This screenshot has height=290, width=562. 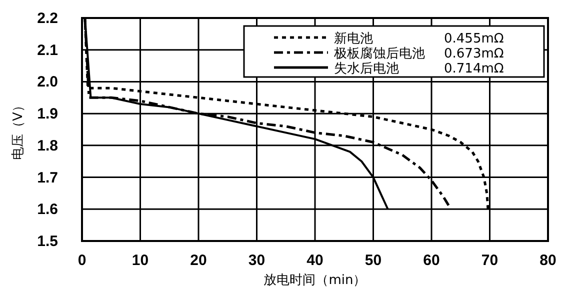 What do you see at coordinates (47, 241) in the screenshot?
I see `y-tick-label: 1.5` at bounding box center [47, 241].